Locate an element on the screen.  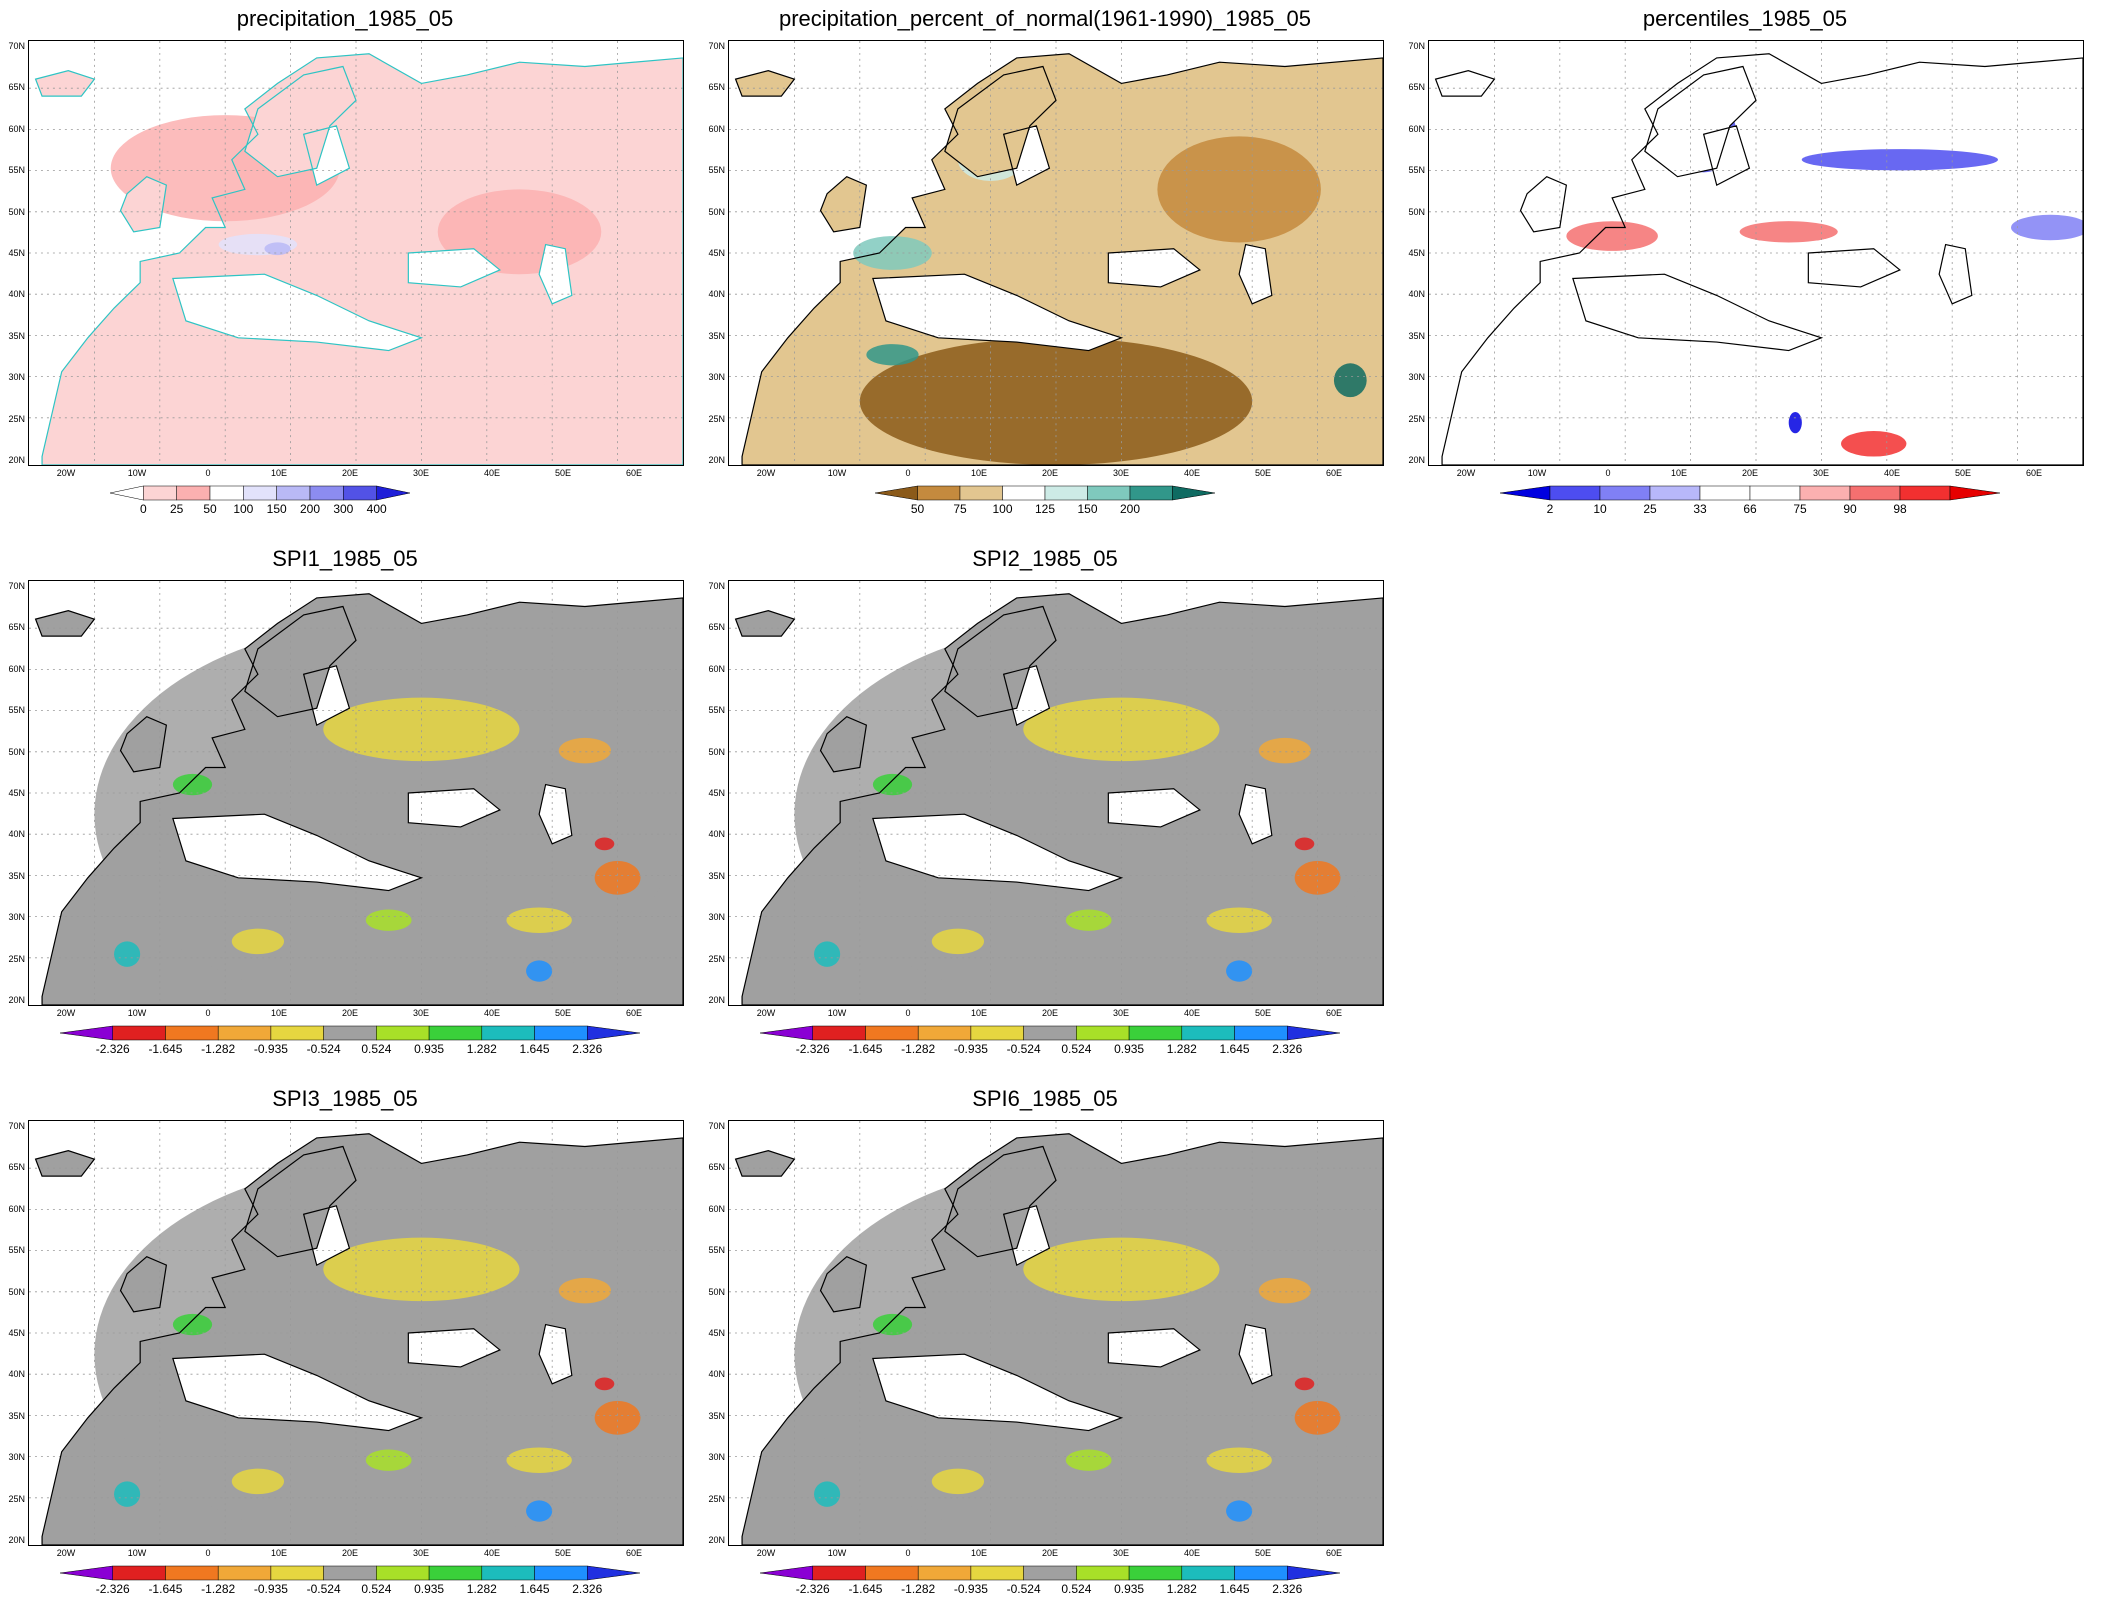
colorbar-level-label: 25 is located at coordinates (176, 509).